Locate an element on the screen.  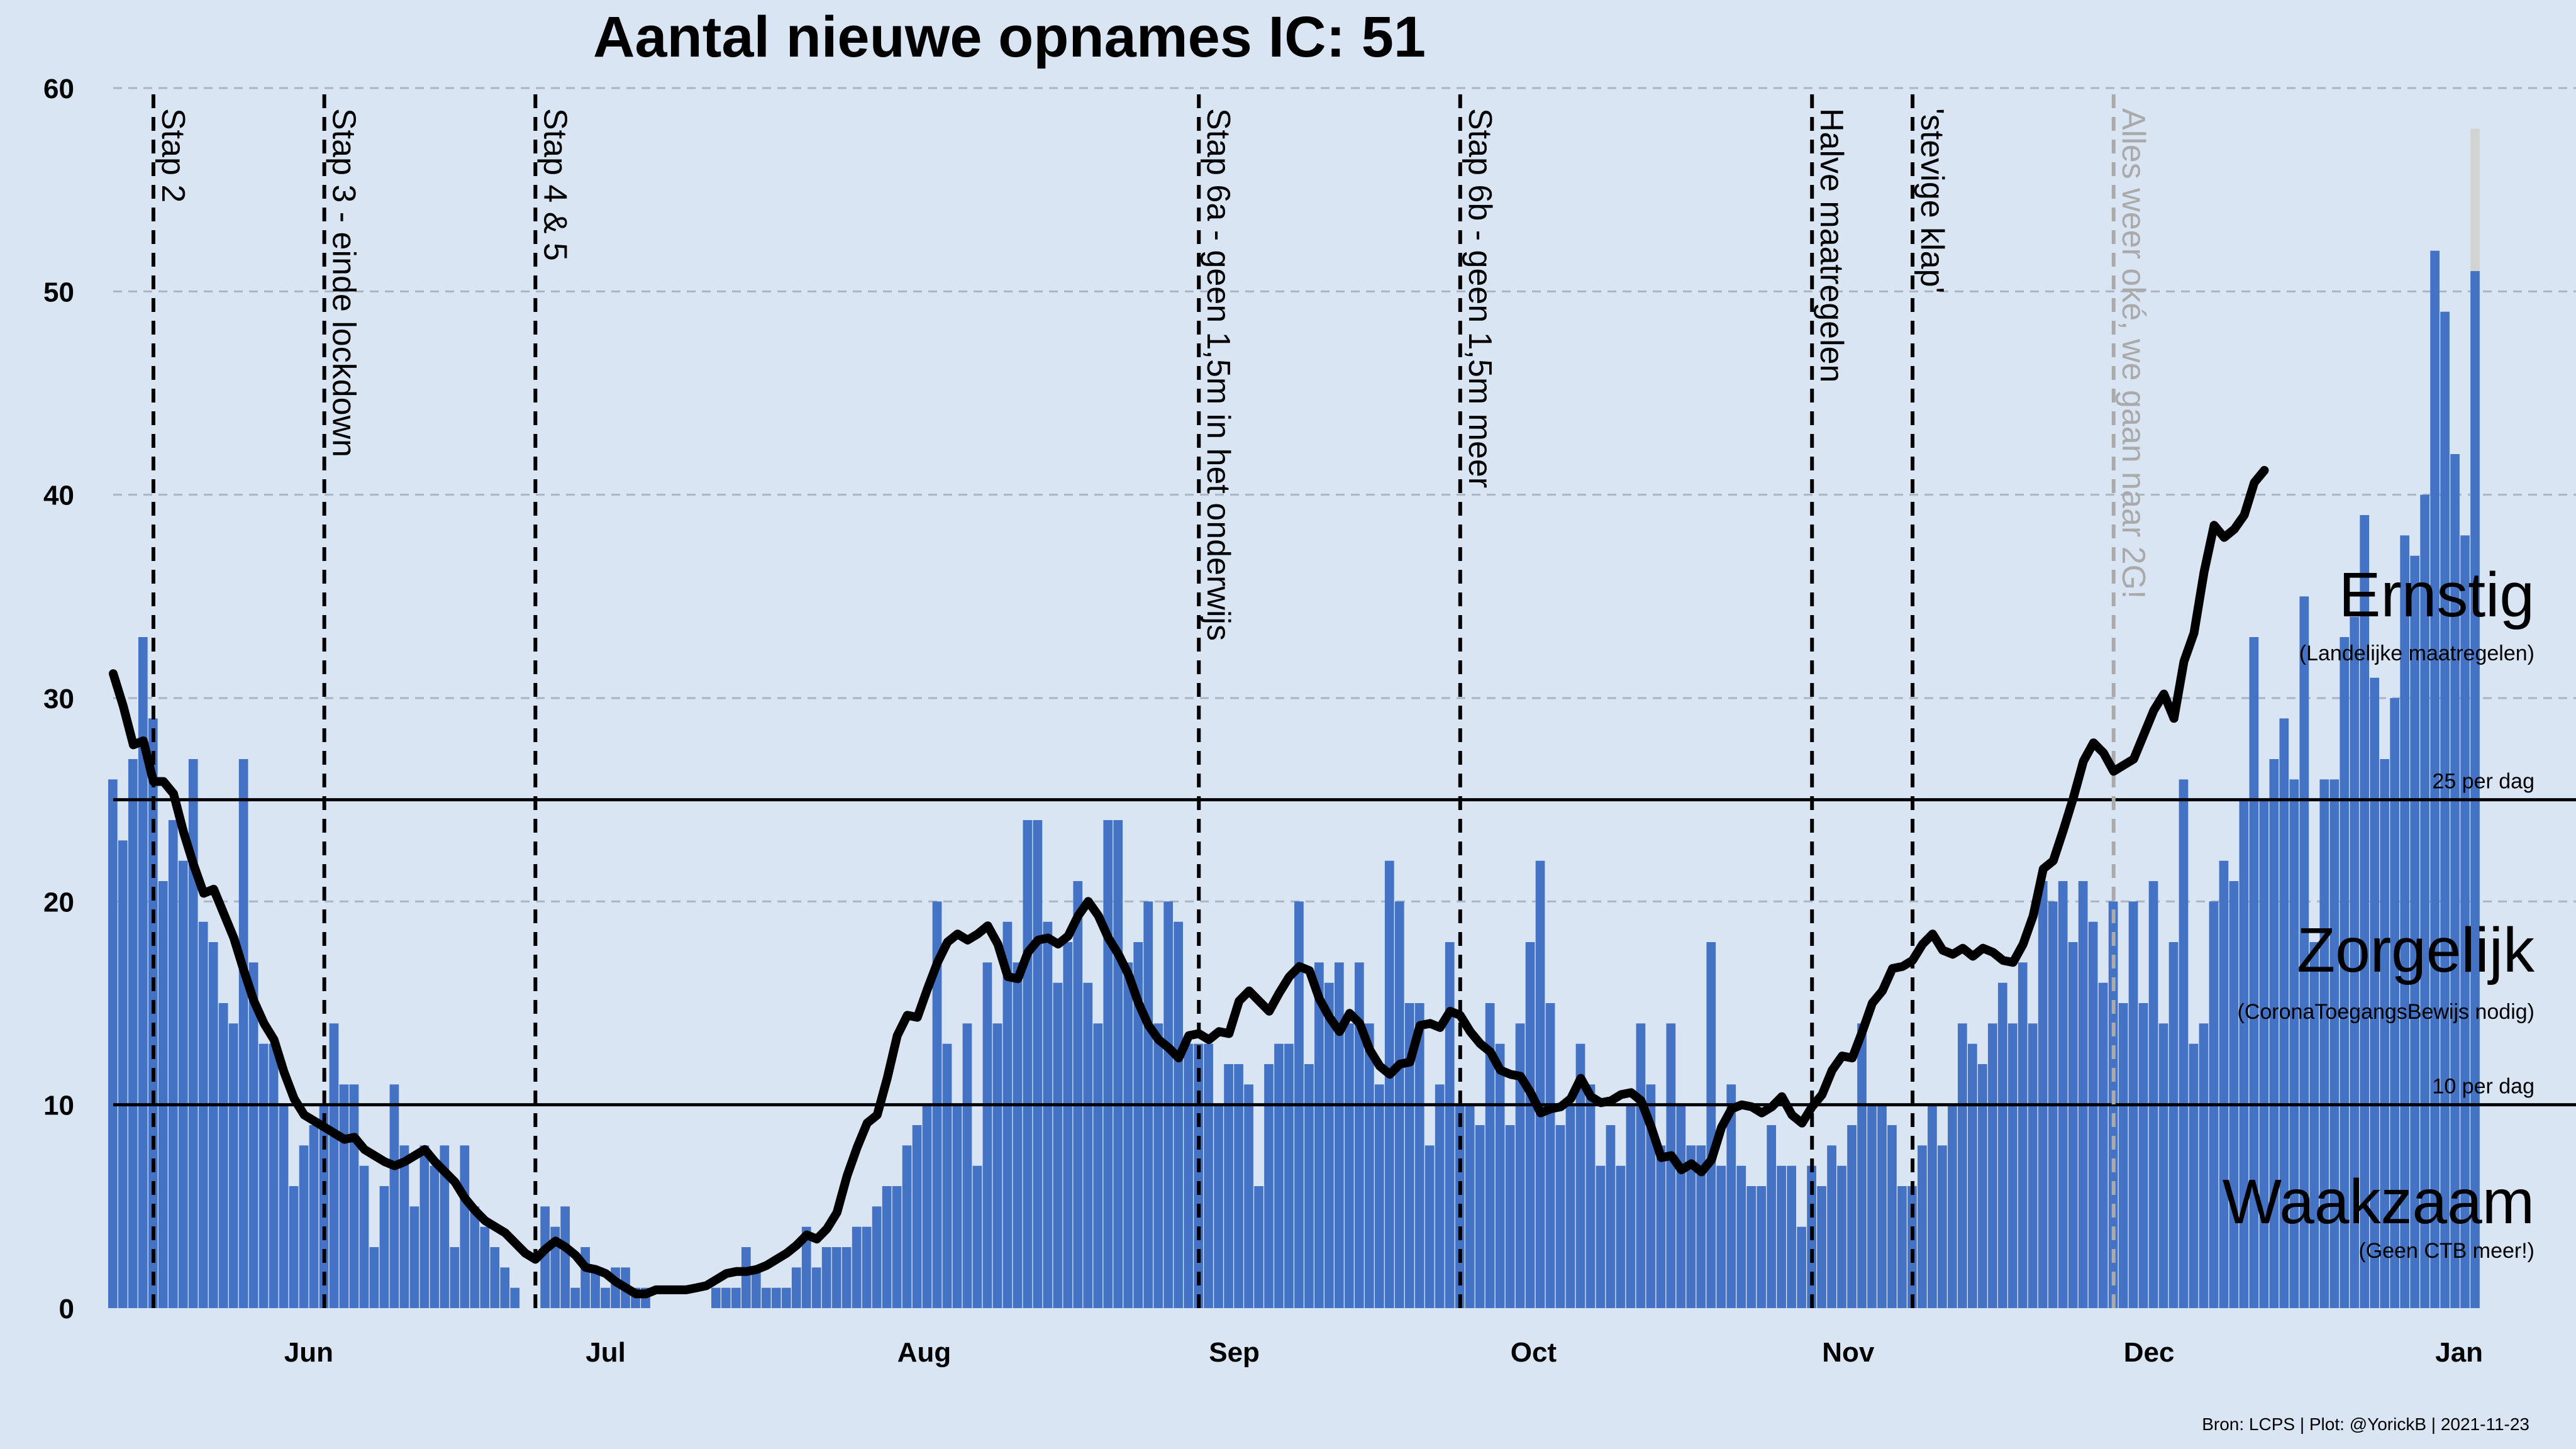
event-label: Stap 3 - einde lockdown is located at coordinates (344, 282).